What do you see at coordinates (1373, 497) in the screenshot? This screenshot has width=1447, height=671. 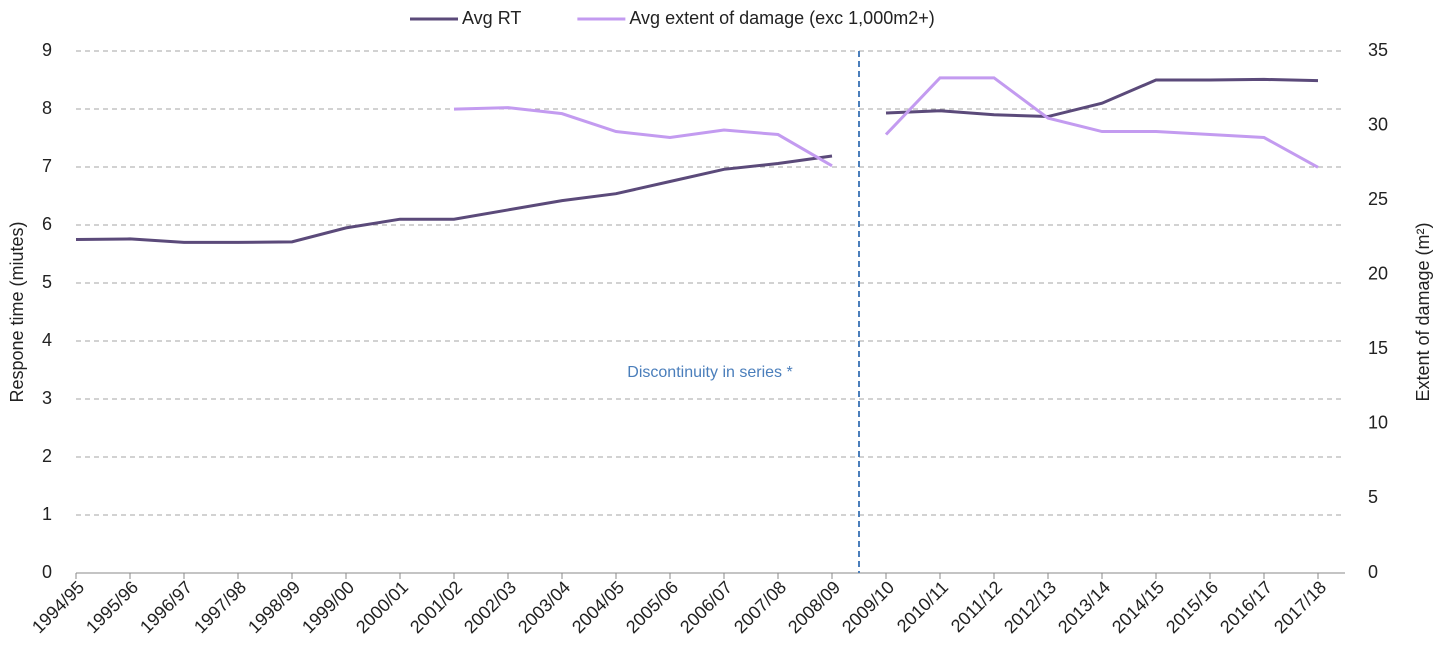 I see `y2-tick-label: 5` at bounding box center [1373, 497].